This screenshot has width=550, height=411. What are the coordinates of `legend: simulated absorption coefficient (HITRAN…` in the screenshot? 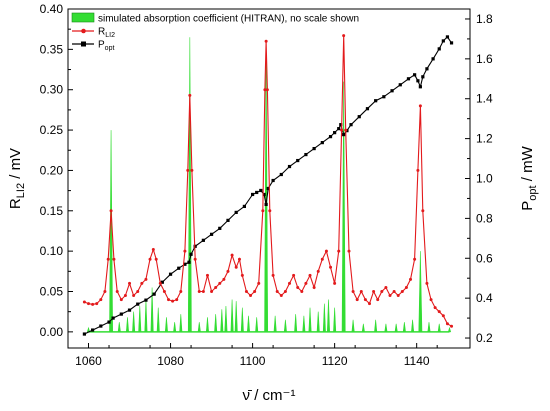 It's located at (215, 32).